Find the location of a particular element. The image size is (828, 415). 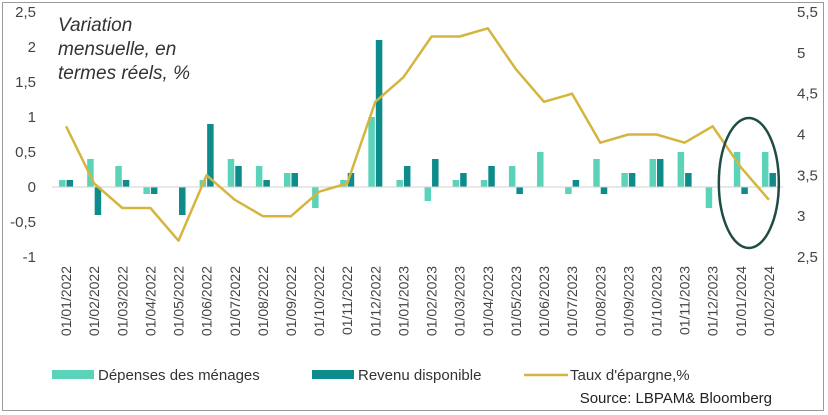

y-left-tick-label: 0 is located at coordinates (32, 187).